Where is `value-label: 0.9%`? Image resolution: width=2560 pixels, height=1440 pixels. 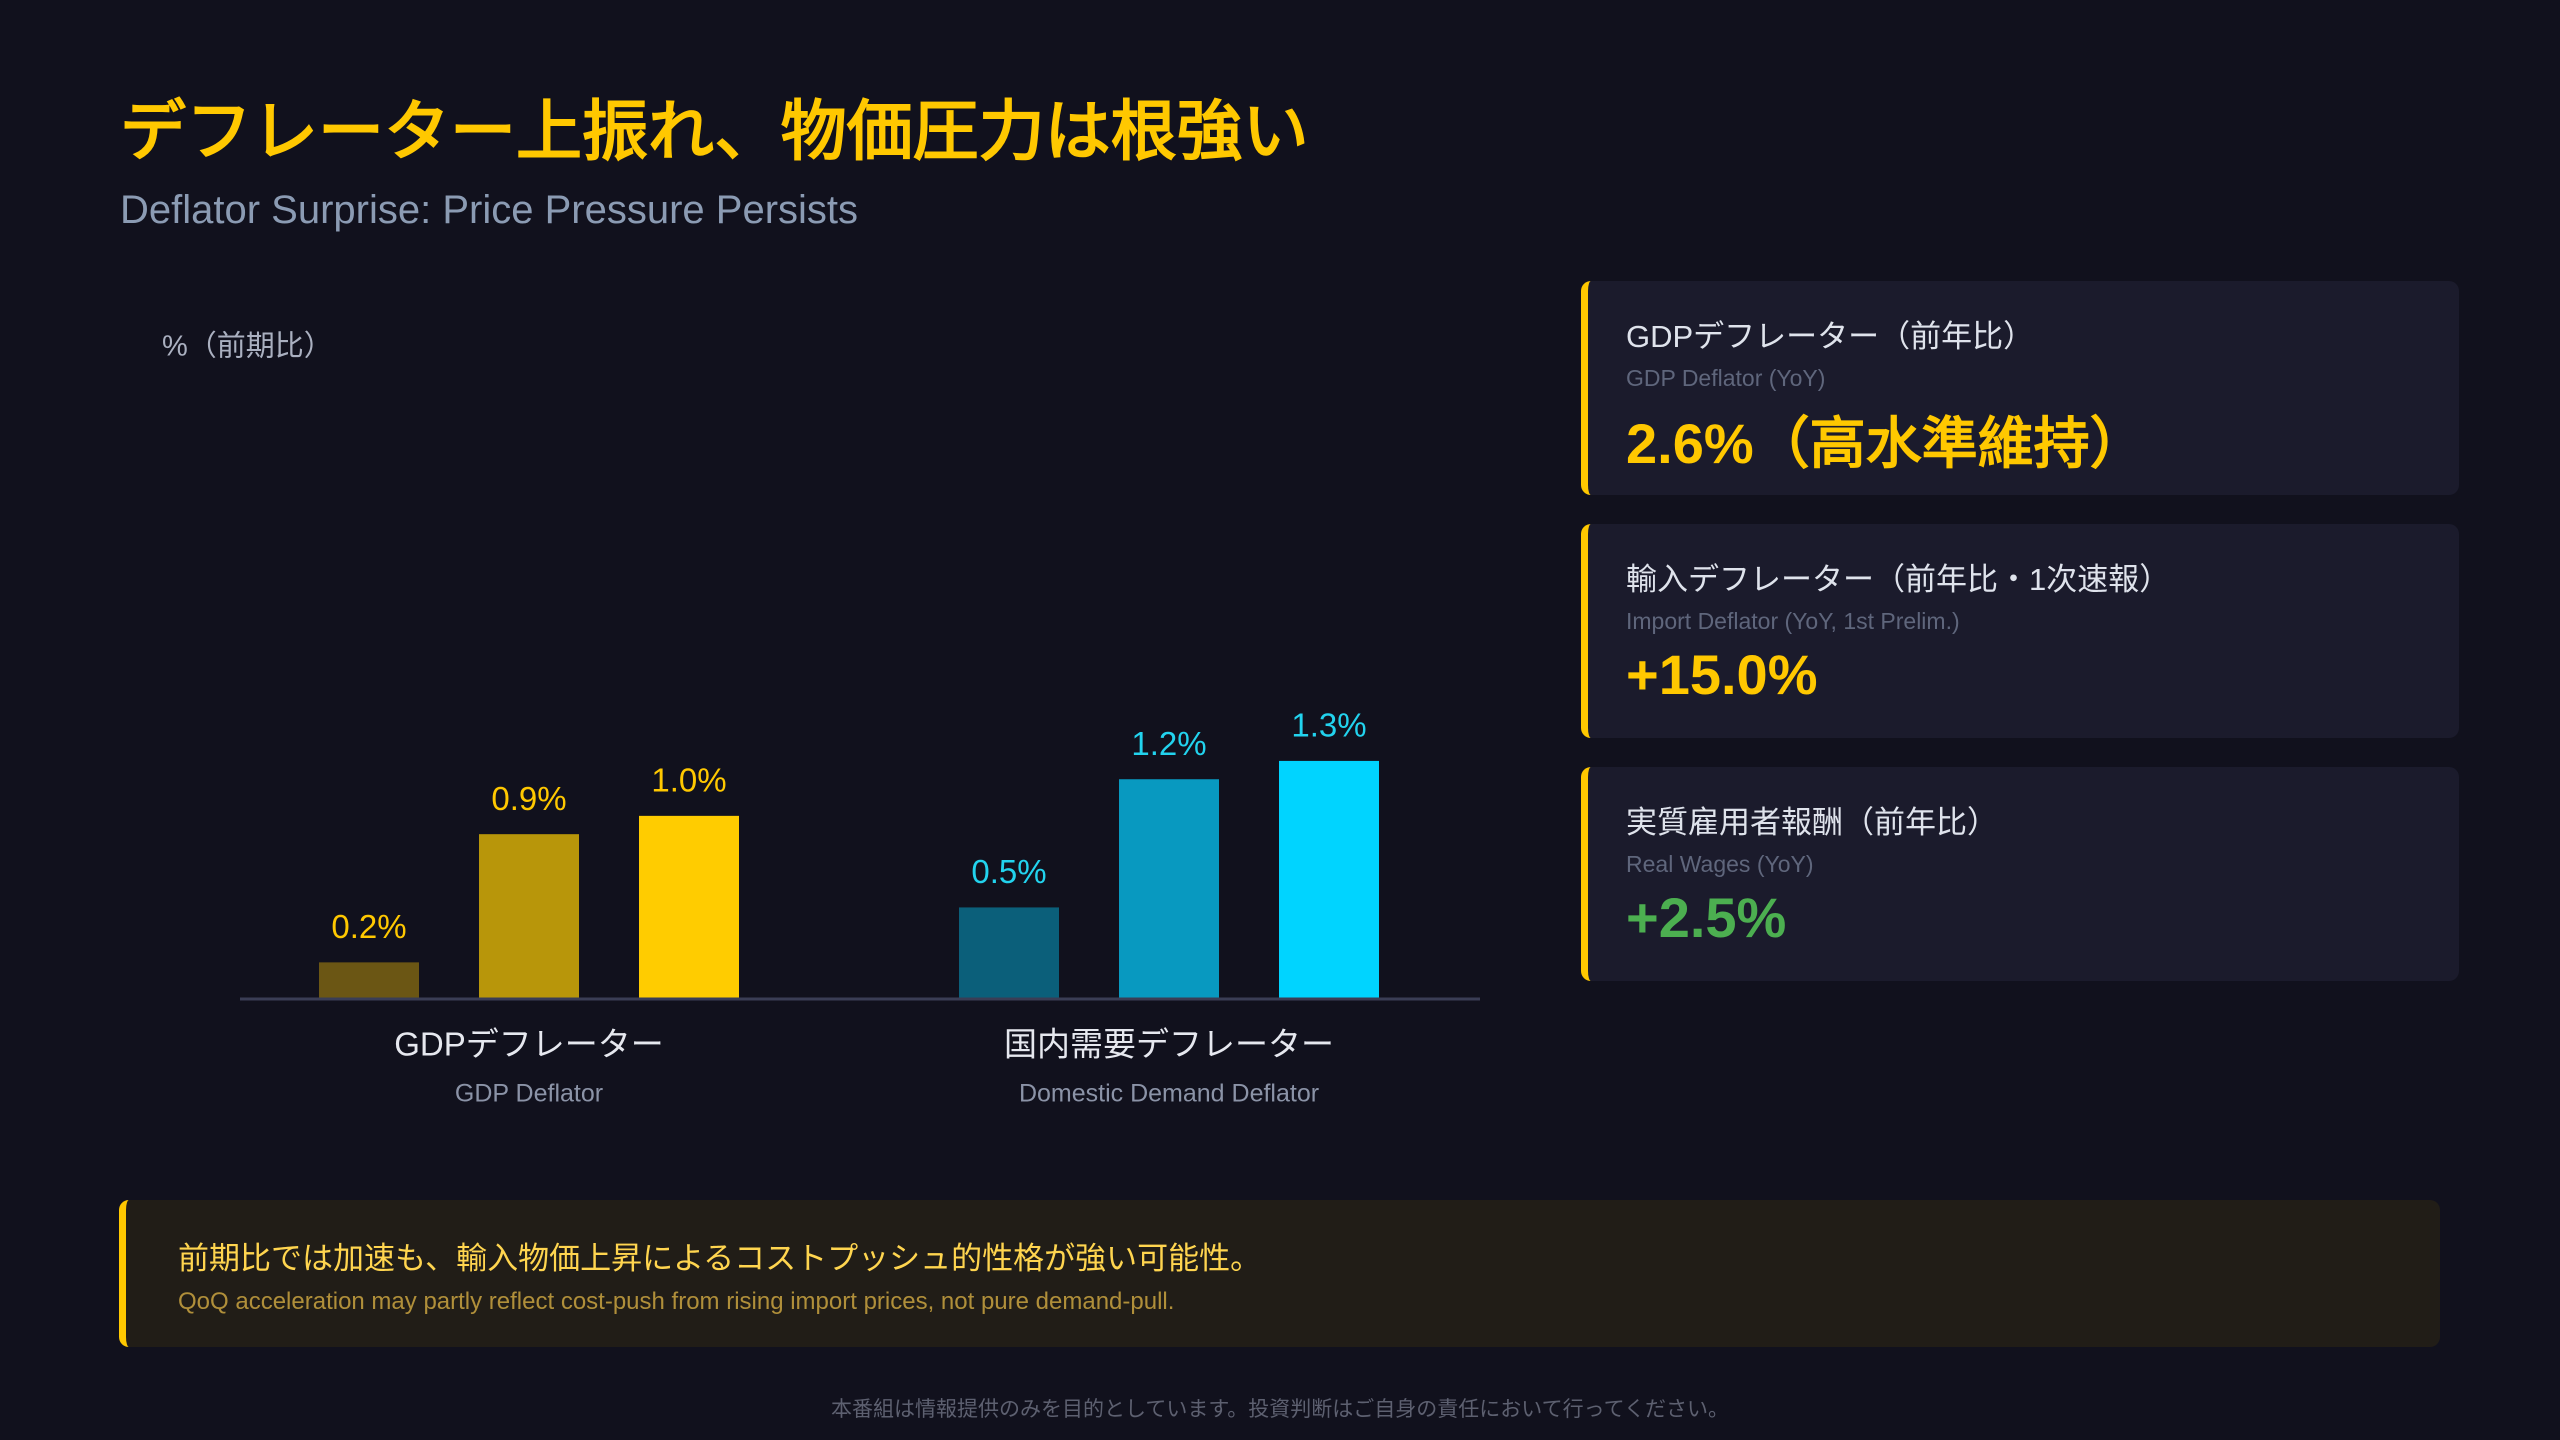
value-label: 0.9% is located at coordinates (528, 798).